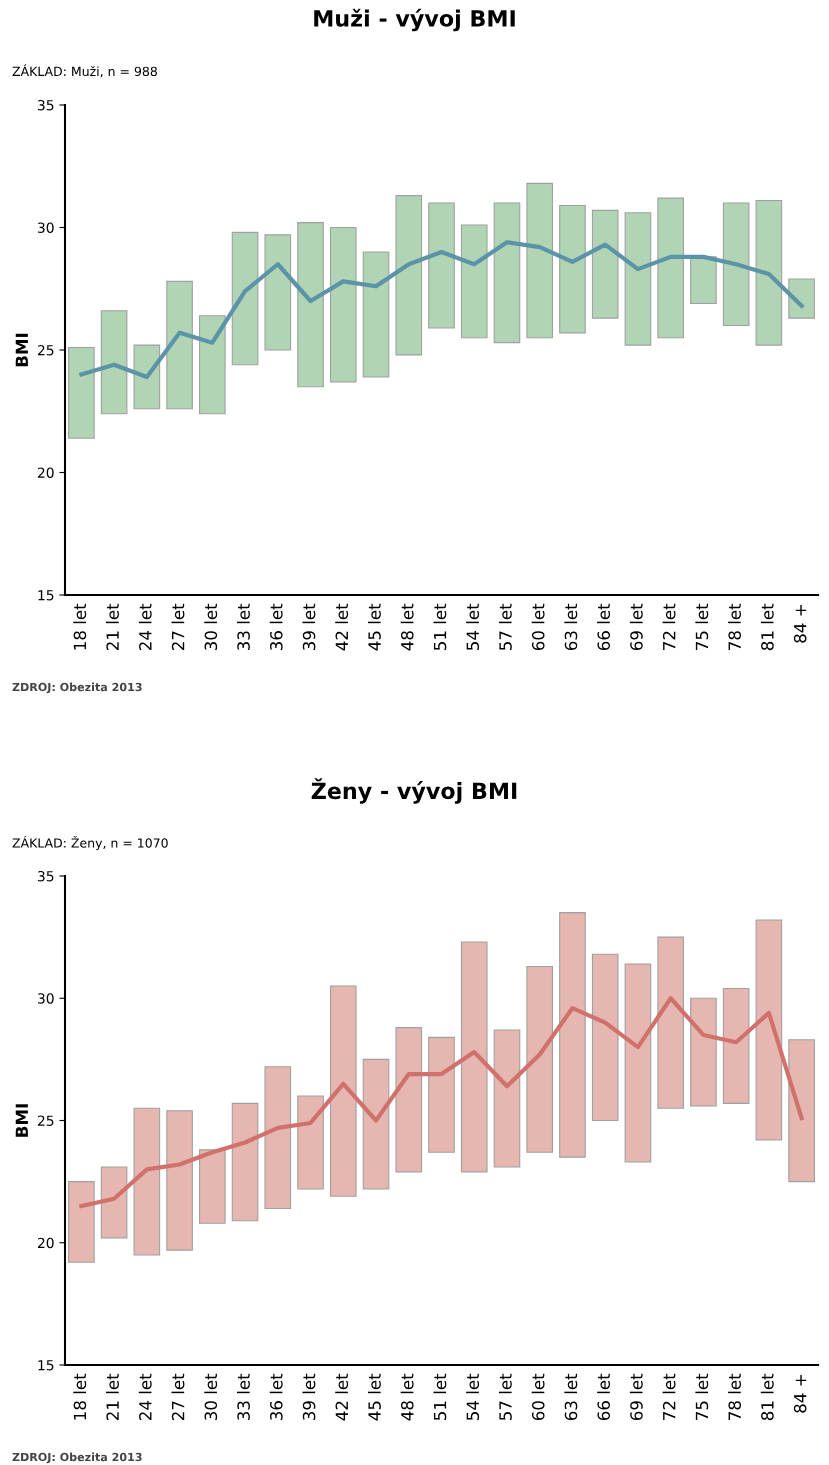  I want to click on y-tick-label: 35, so click(45, 876).